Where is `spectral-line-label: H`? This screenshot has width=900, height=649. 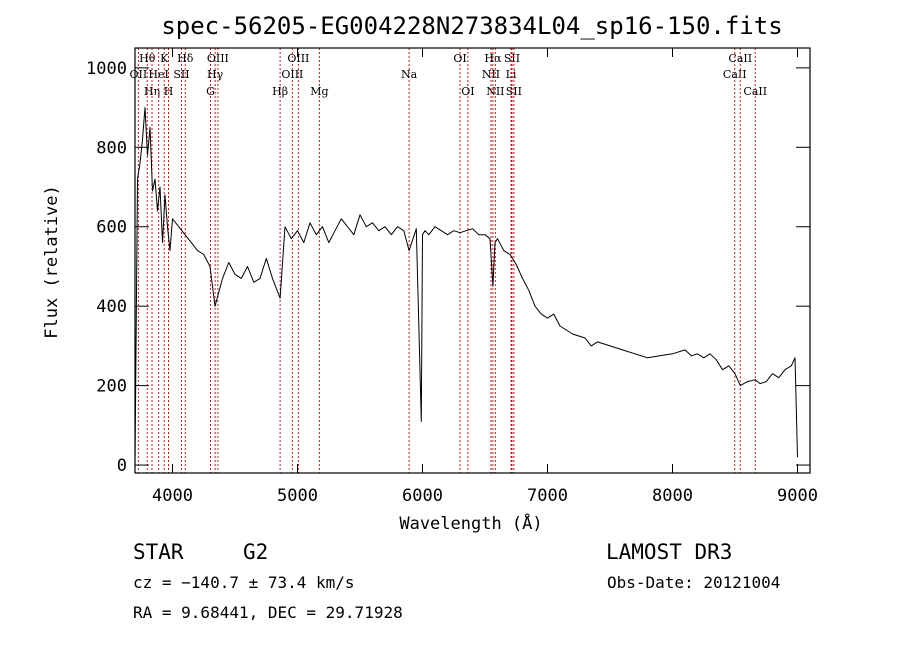 spectral-line-label: H is located at coordinates (169, 91).